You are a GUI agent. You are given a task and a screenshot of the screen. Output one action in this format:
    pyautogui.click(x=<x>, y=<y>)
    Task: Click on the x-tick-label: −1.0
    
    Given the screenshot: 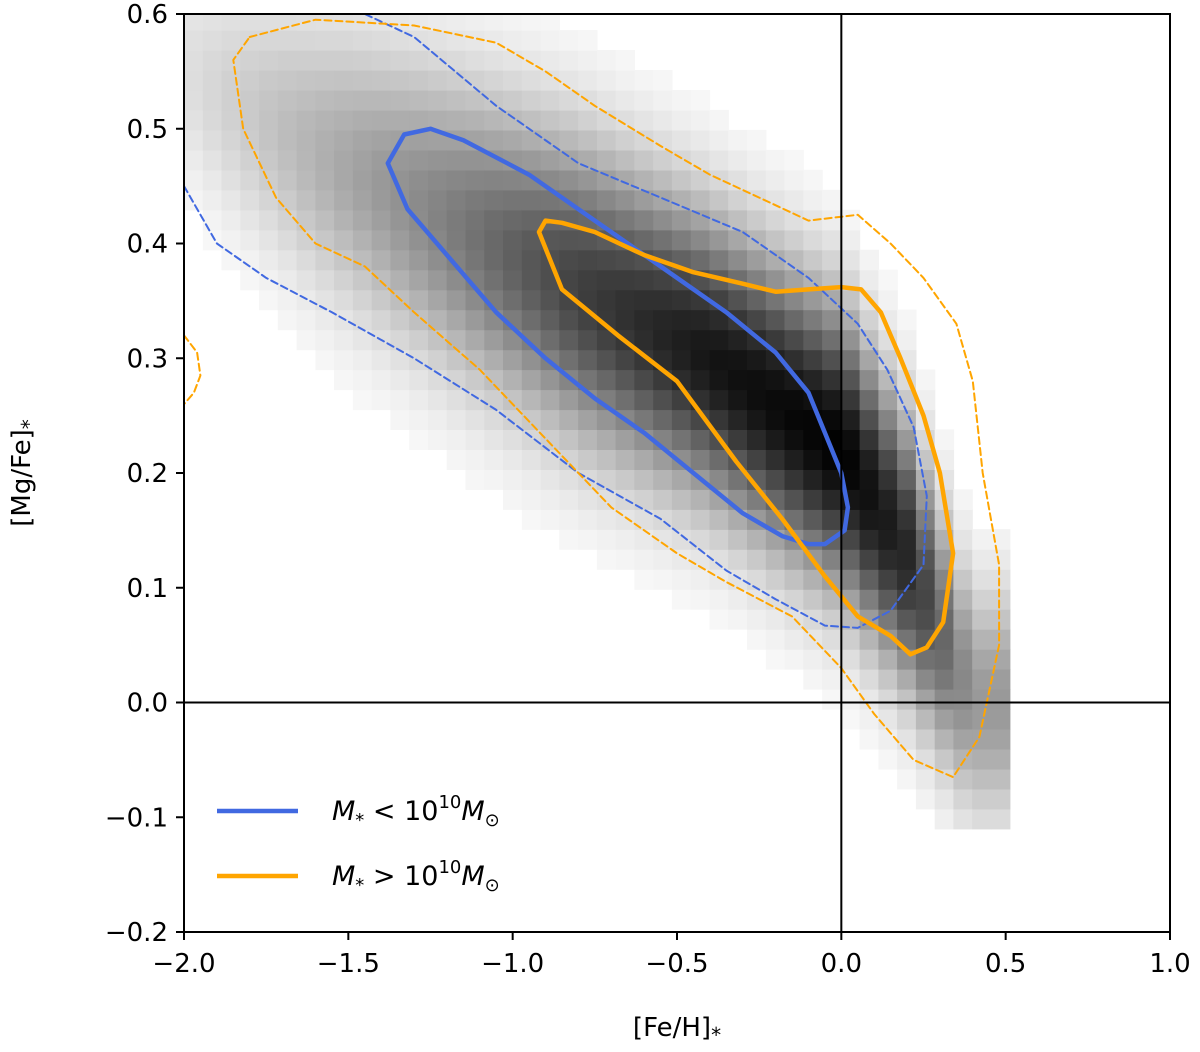 What is the action you would take?
    pyautogui.click(x=512, y=964)
    